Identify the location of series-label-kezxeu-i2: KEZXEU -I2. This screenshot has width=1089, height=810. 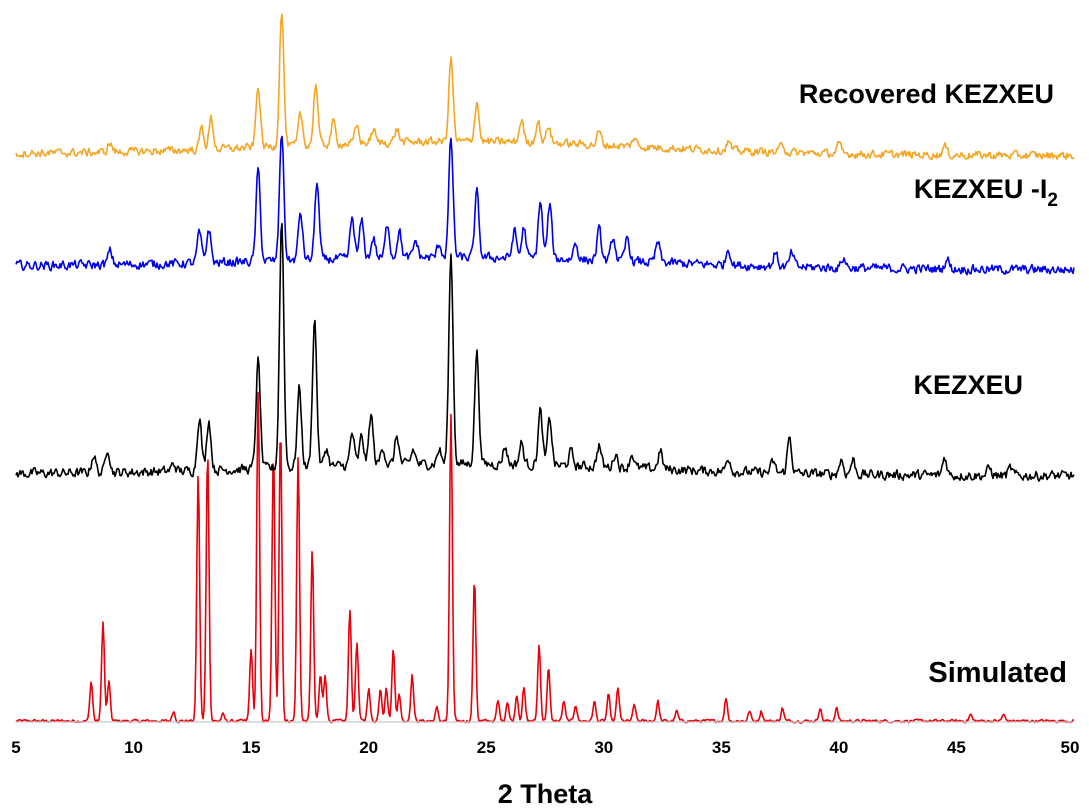
(986, 192).